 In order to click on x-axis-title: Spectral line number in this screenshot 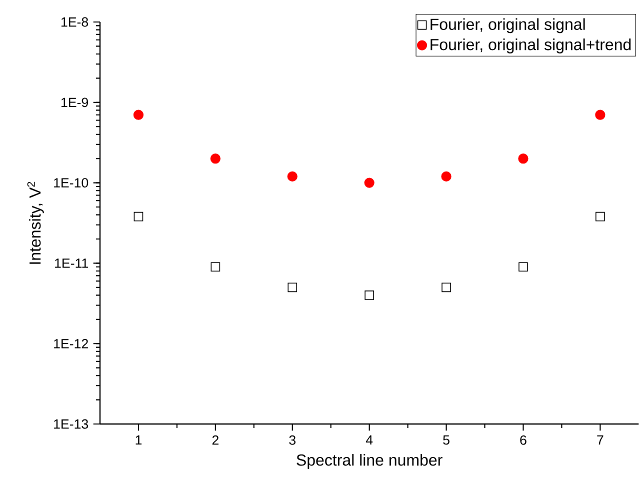, I will do `click(369, 461)`.